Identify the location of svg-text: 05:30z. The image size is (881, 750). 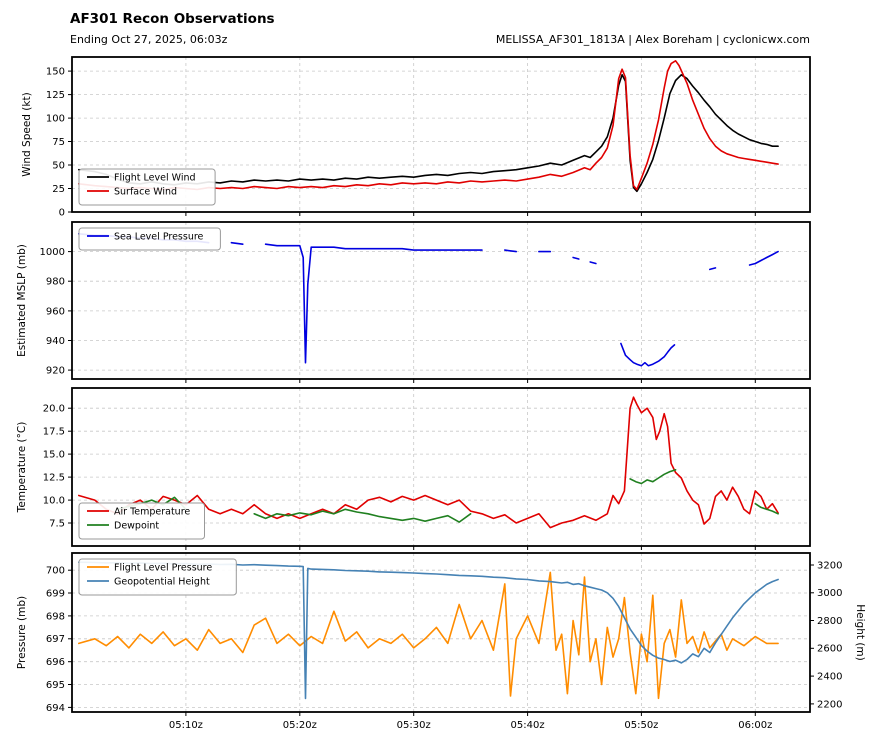
(414, 725).